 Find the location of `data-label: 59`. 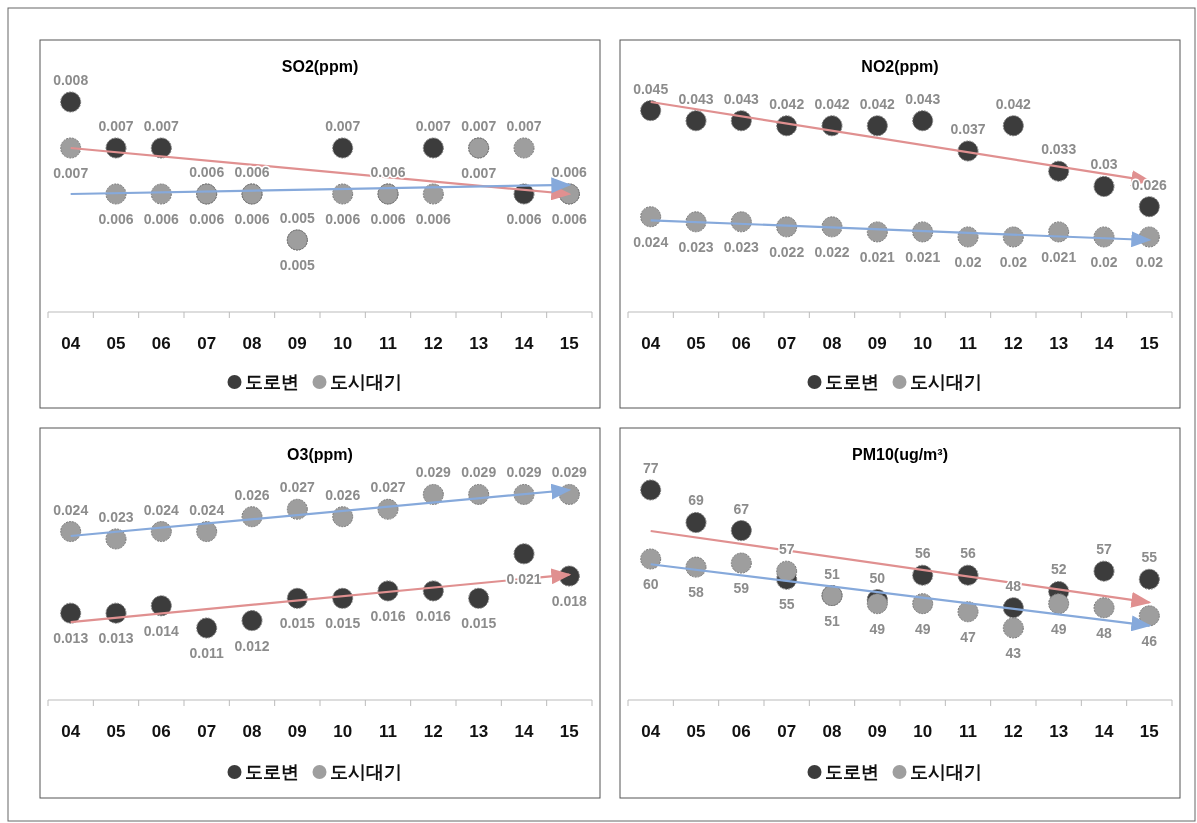

data-label: 59 is located at coordinates (741, 588).